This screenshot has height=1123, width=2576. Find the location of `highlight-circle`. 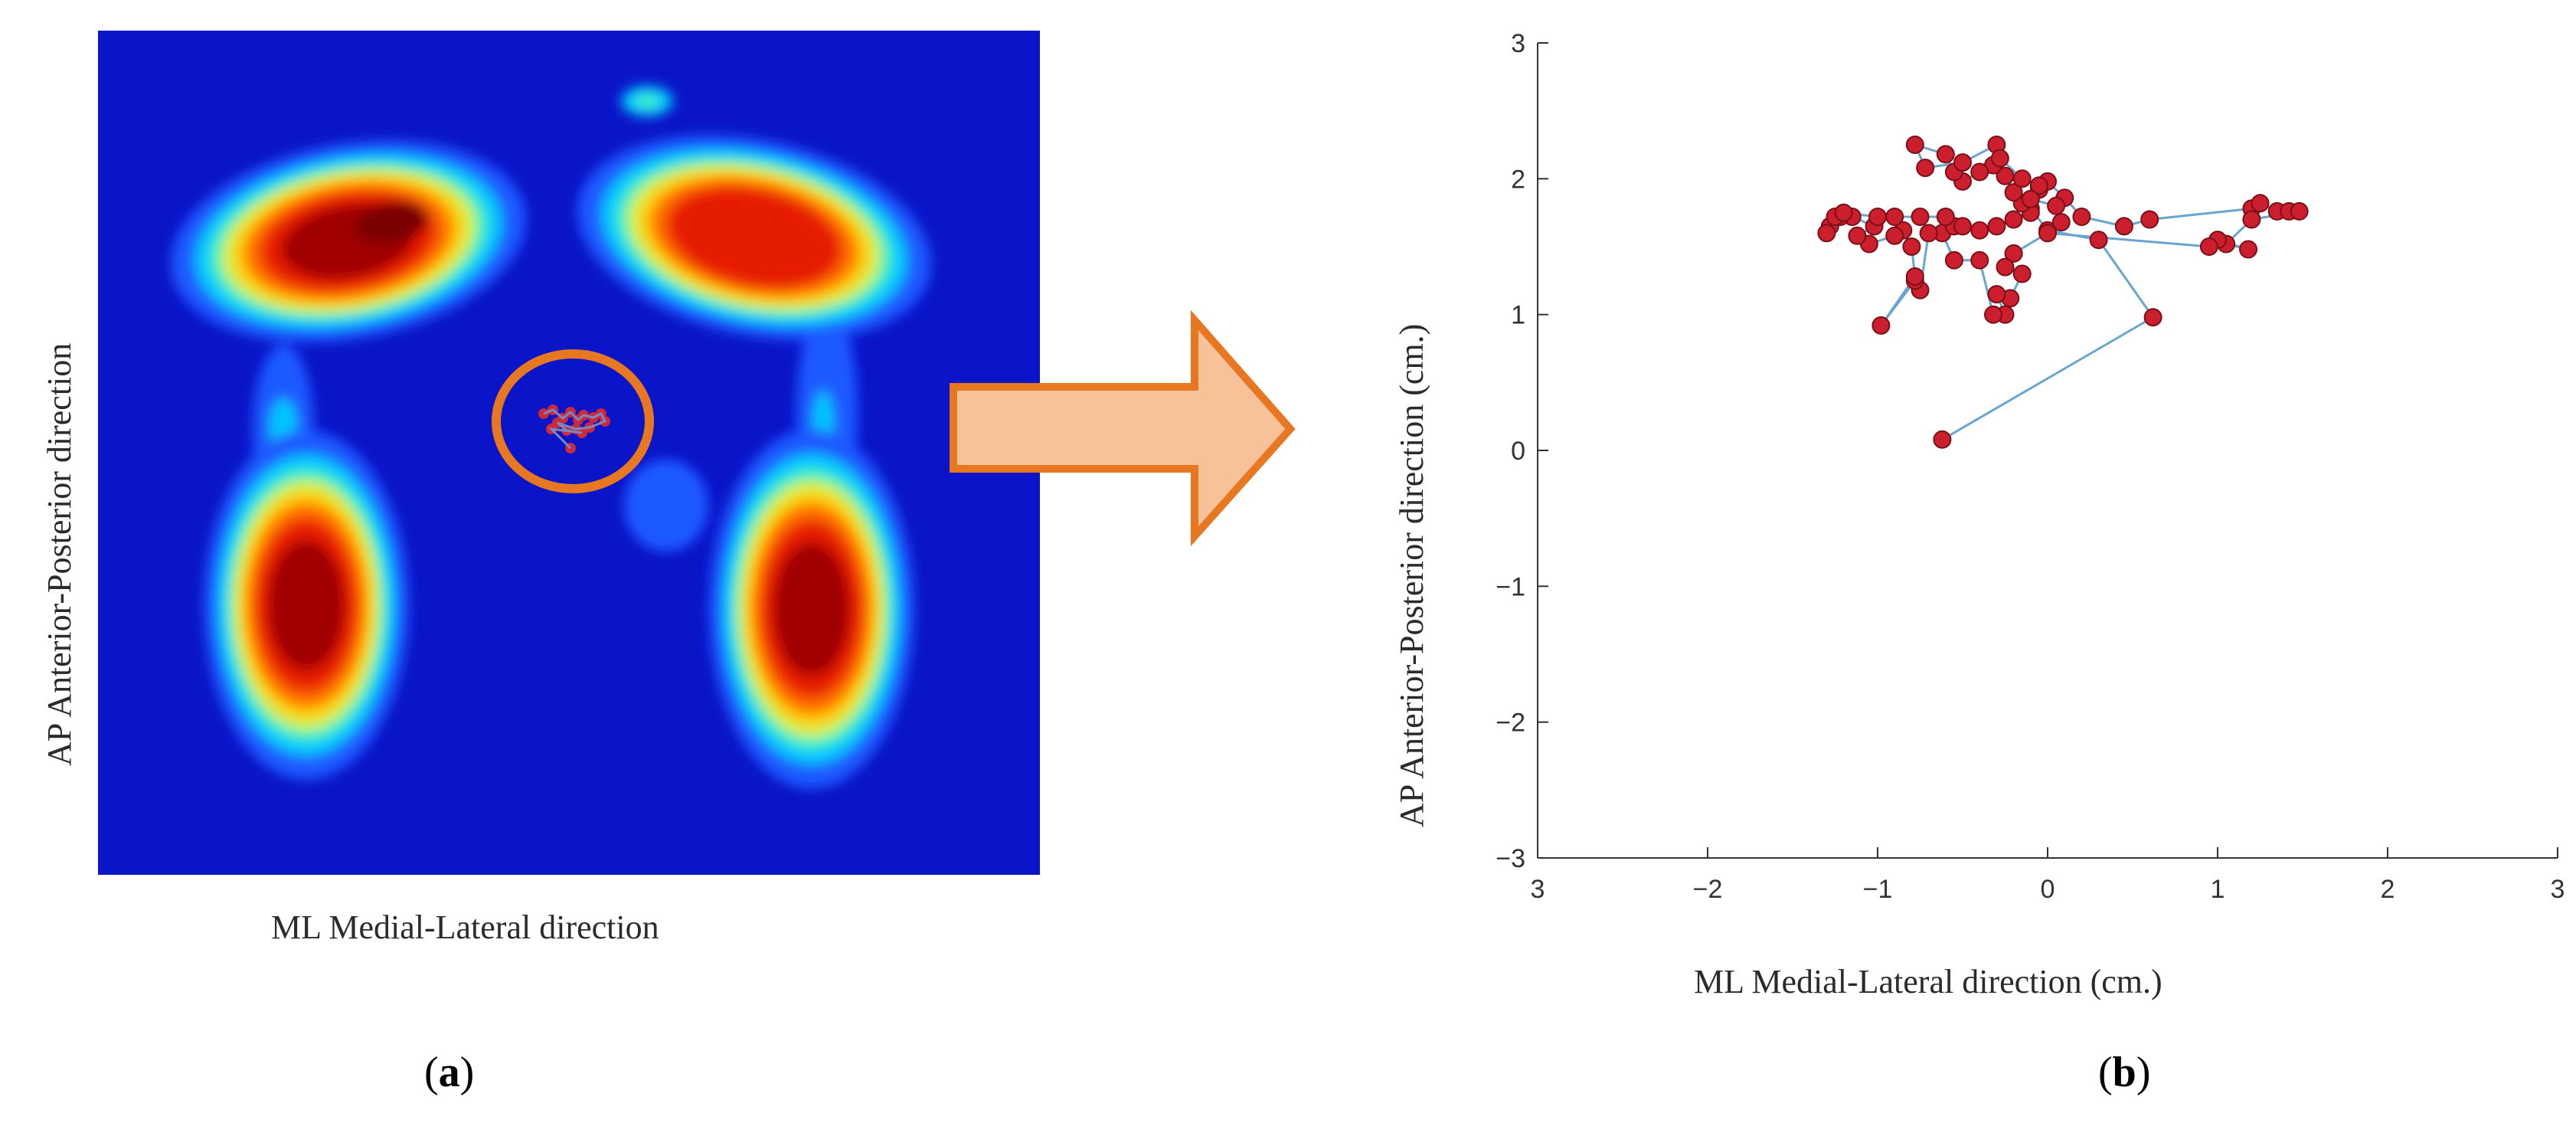

highlight-circle is located at coordinates (573, 421).